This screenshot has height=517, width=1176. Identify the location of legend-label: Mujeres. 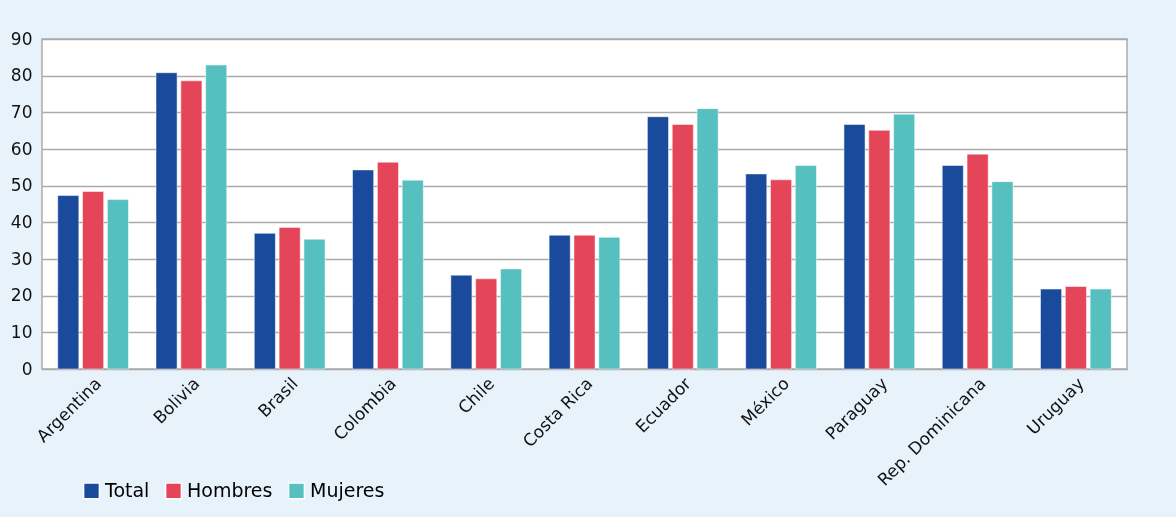
(347, 489).